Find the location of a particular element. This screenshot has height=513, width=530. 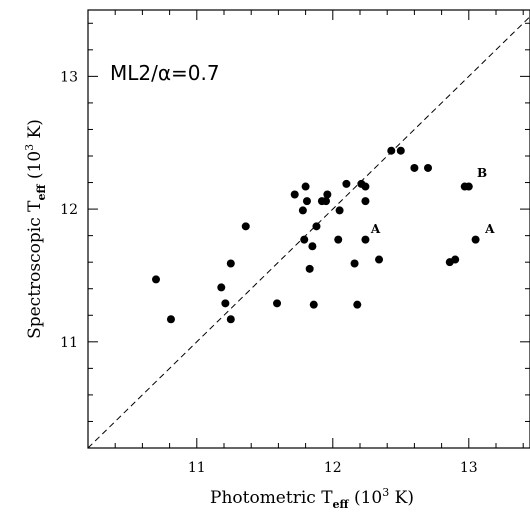

x-axis-label: Photometric Teff (103 K) is located at coordinates (312, 498).